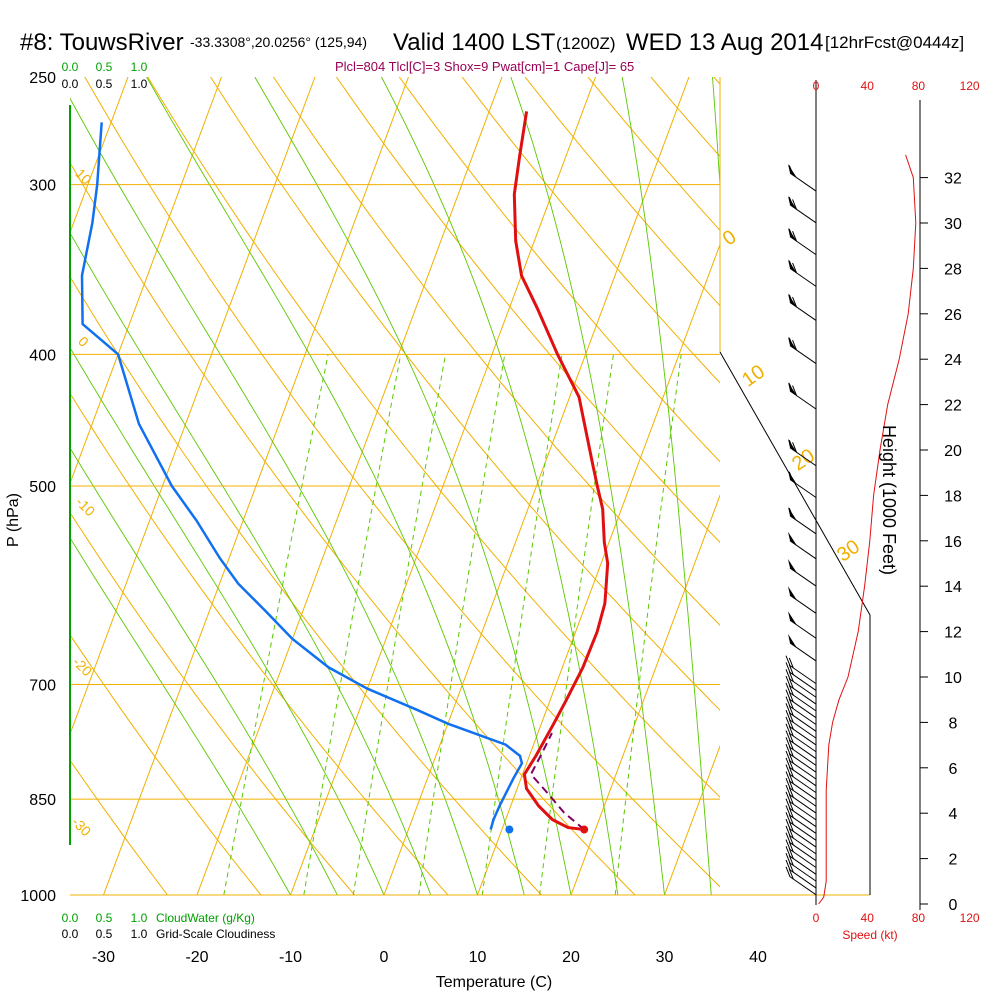 This screenshot has height=1005, width=1000. Describe the element at coordinates (290, 957) in the screenshot. I see `temperature-tick-label: -10` at that location.